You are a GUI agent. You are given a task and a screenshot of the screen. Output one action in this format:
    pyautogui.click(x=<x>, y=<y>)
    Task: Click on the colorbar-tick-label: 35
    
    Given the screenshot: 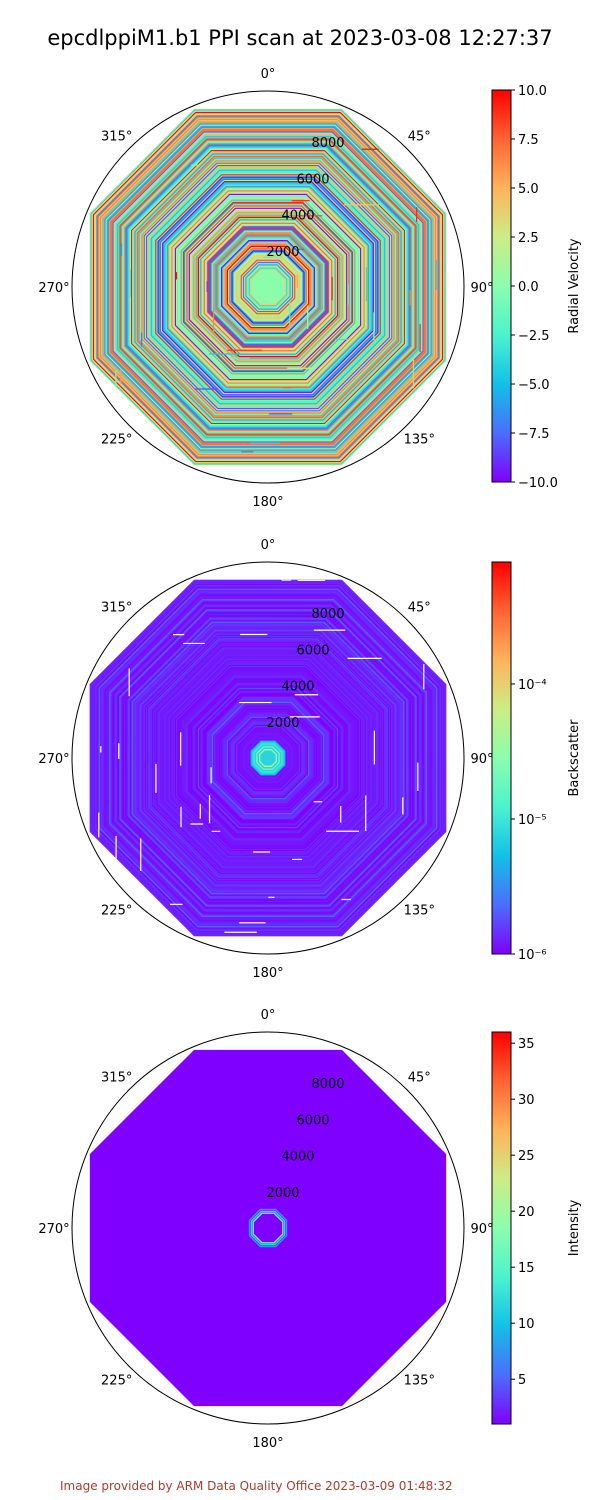 What is the action you would take?
    pyautogui.click(x=526, y=1044)
    